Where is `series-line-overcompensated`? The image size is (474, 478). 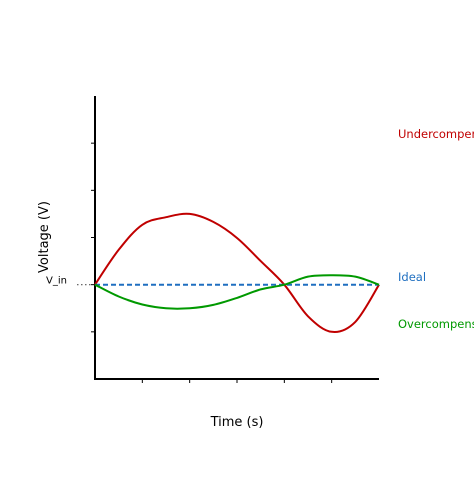
series-line-overcompensated is located at coordinates (237, 292).